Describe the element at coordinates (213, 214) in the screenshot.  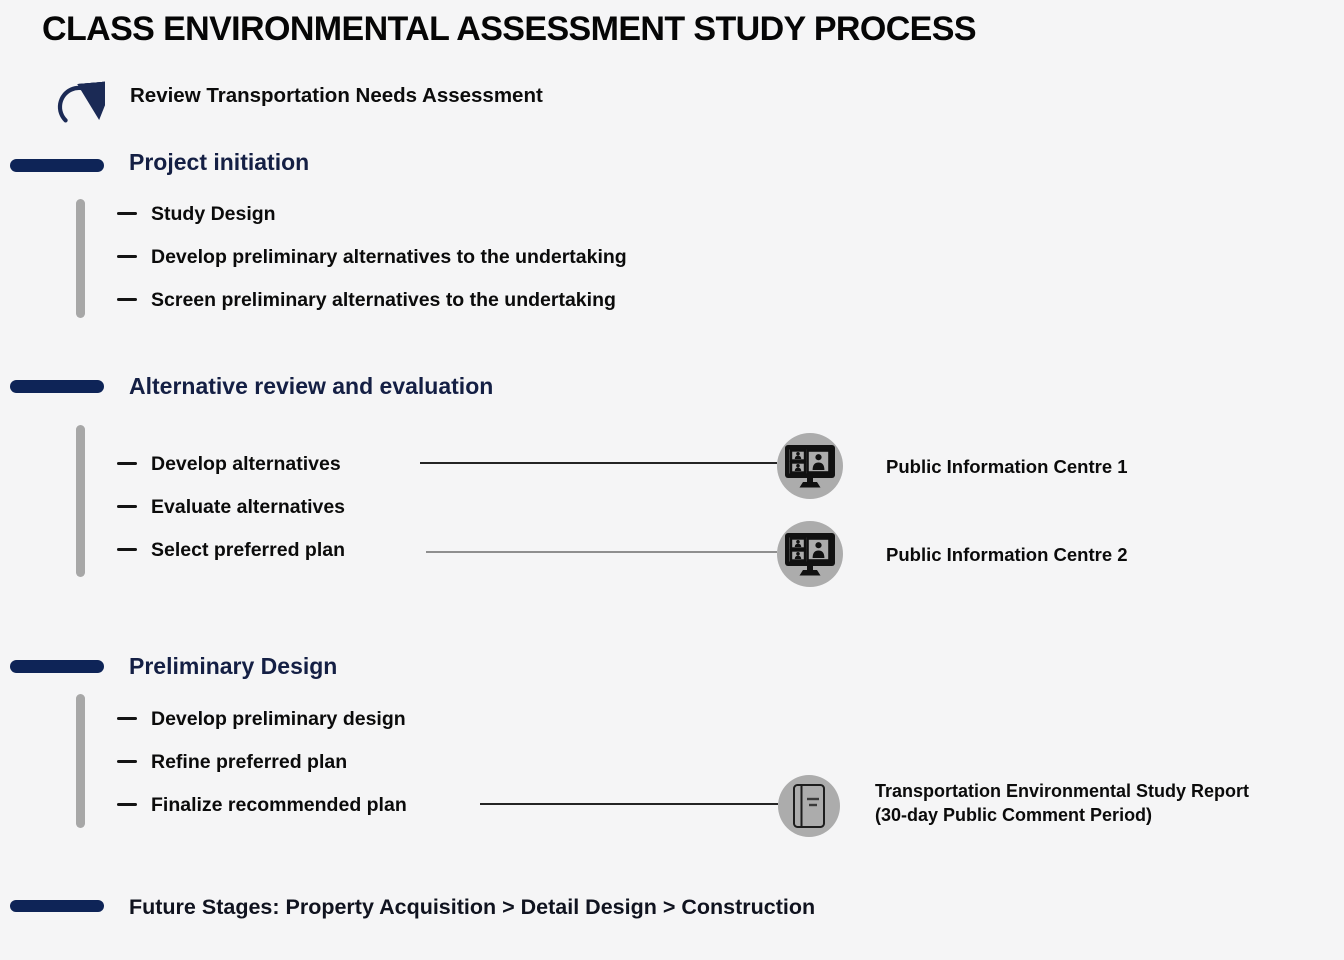
I see `item-label: Study Design` at that location.